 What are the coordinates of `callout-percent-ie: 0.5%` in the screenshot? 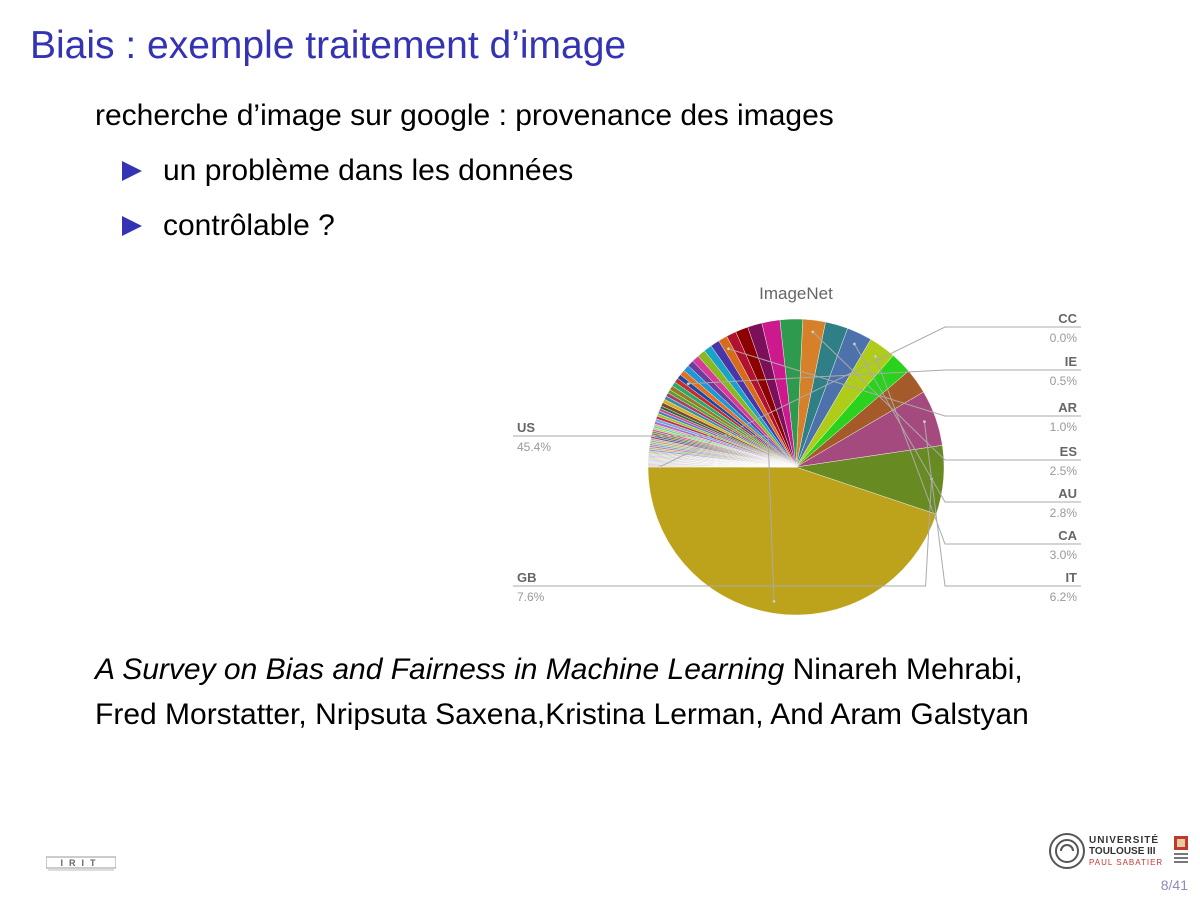 It's located at (1064, 381).